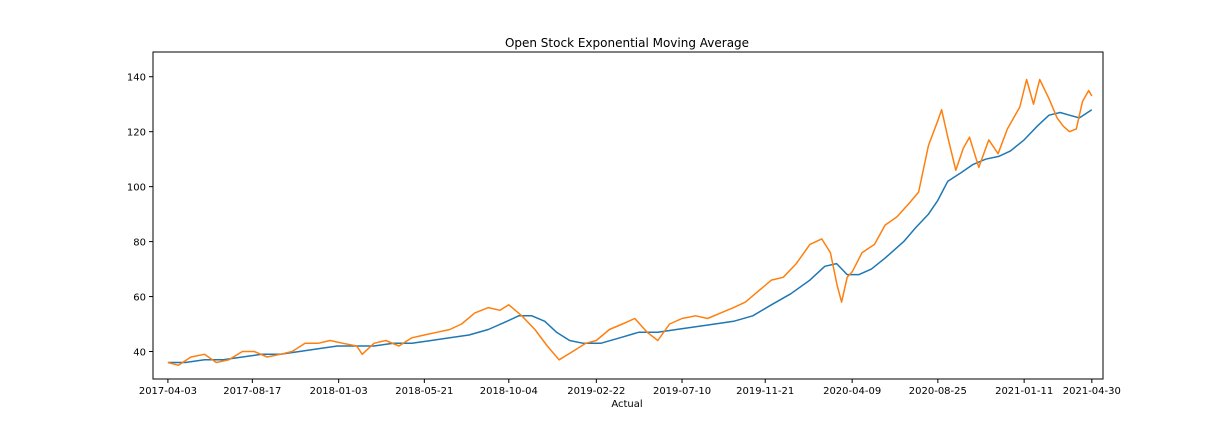 The height and width of the screenshot is (436, 1224). Describe the element at coordinates (682, 391) in the screenshot. I see `x-tick-label: 2019-07-10` at that location.